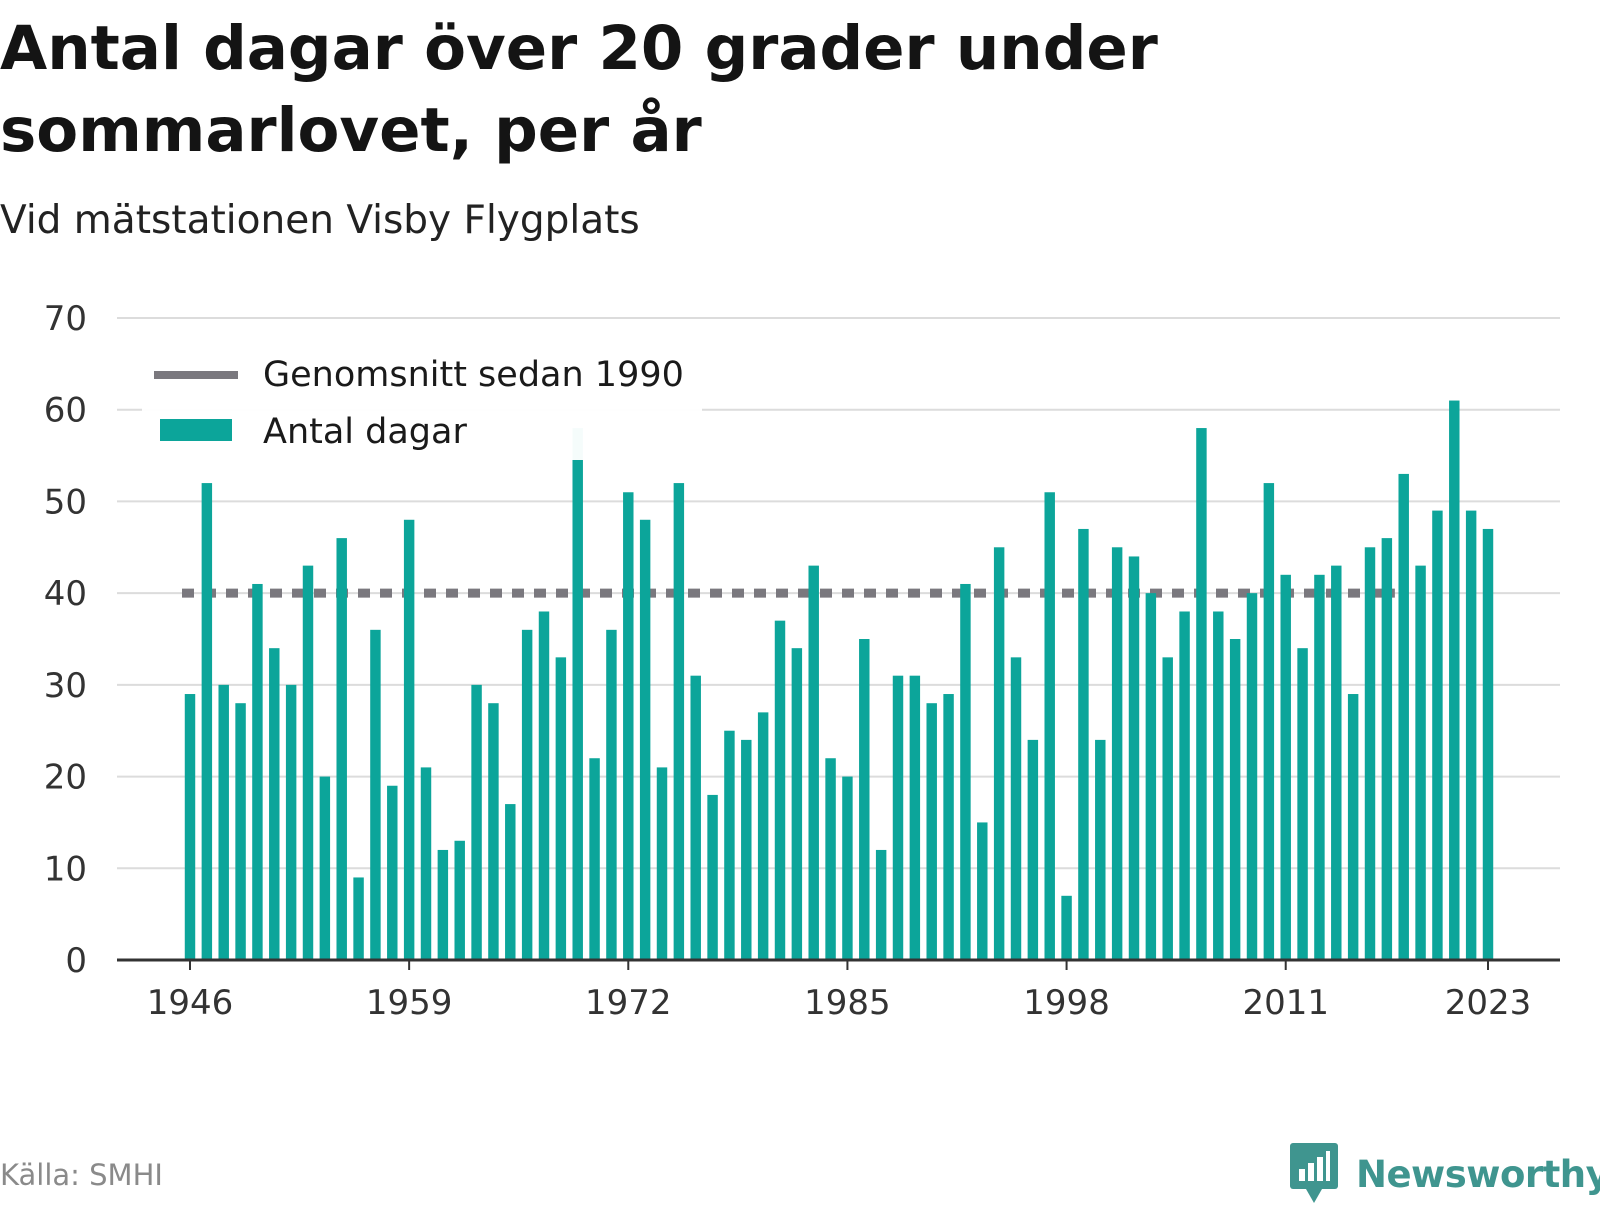 Image resolution: width=1600 pixels, height=1205 pixels. What do you see at coordinates (65, 319) in the screenshot?
I see `y-tick-label: 70` at bounding box center [65, 319].